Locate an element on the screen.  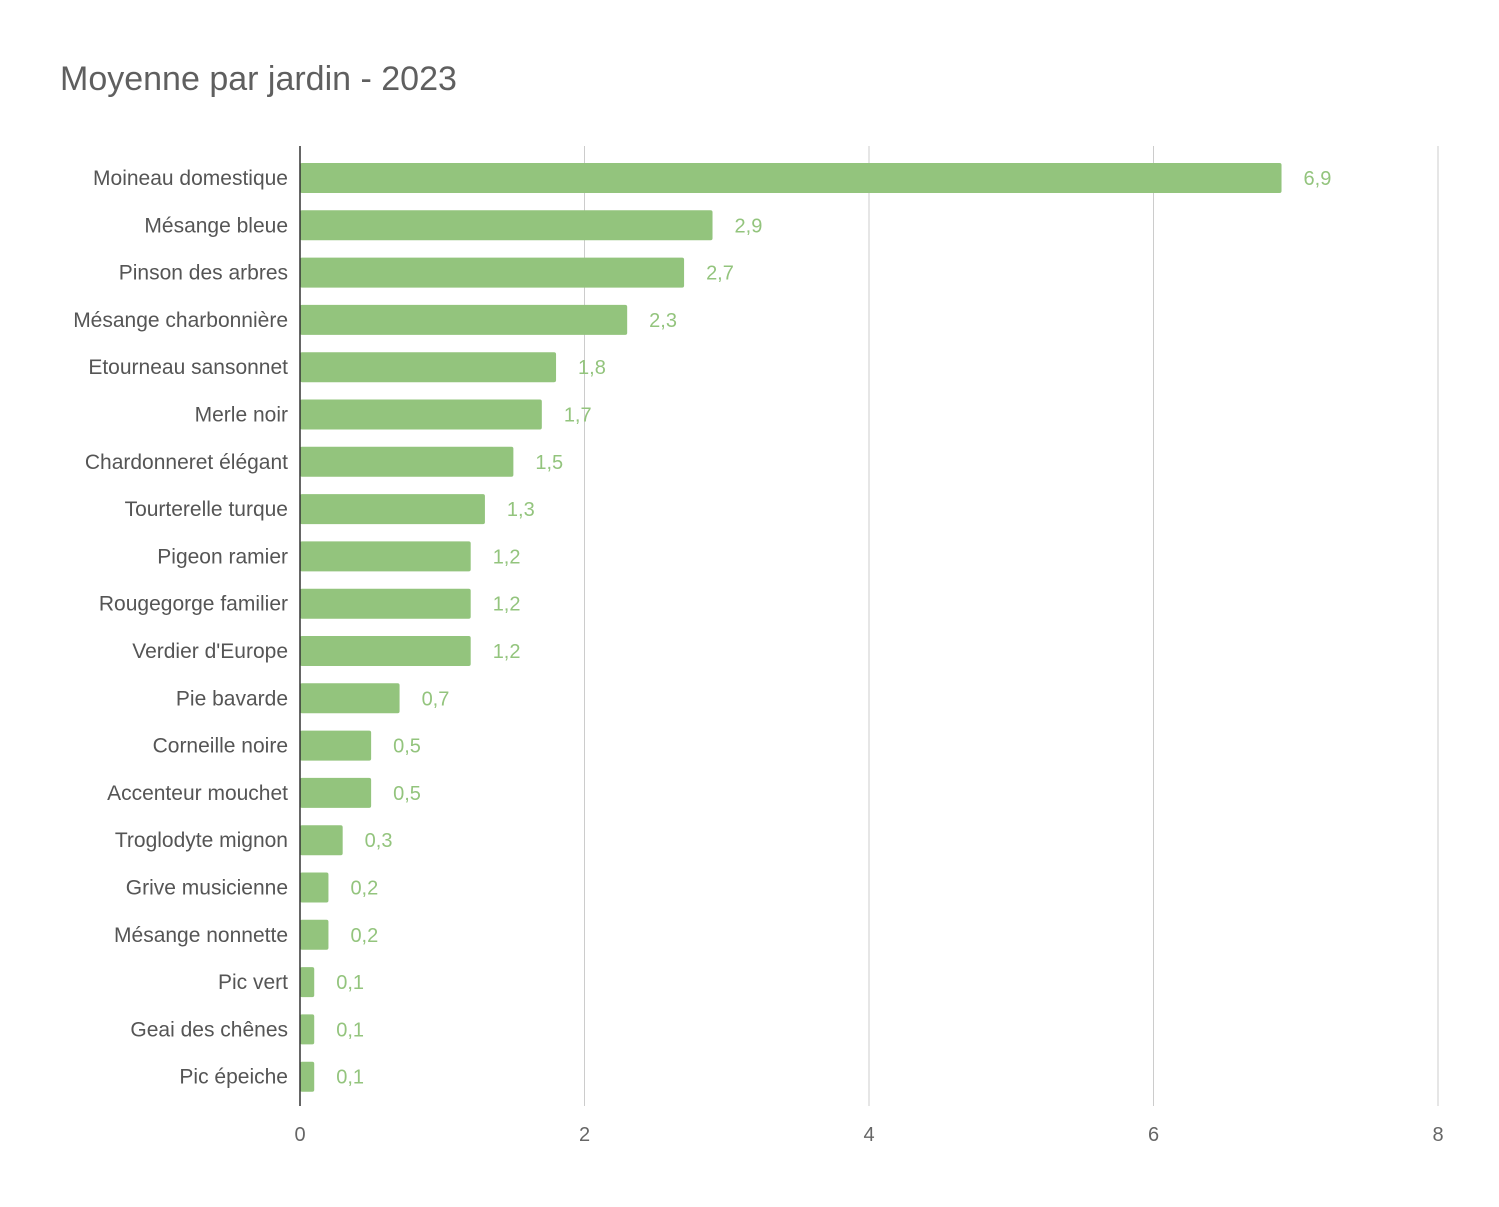
value-label-18: 0,1 is located at coordinates (350, 1030).